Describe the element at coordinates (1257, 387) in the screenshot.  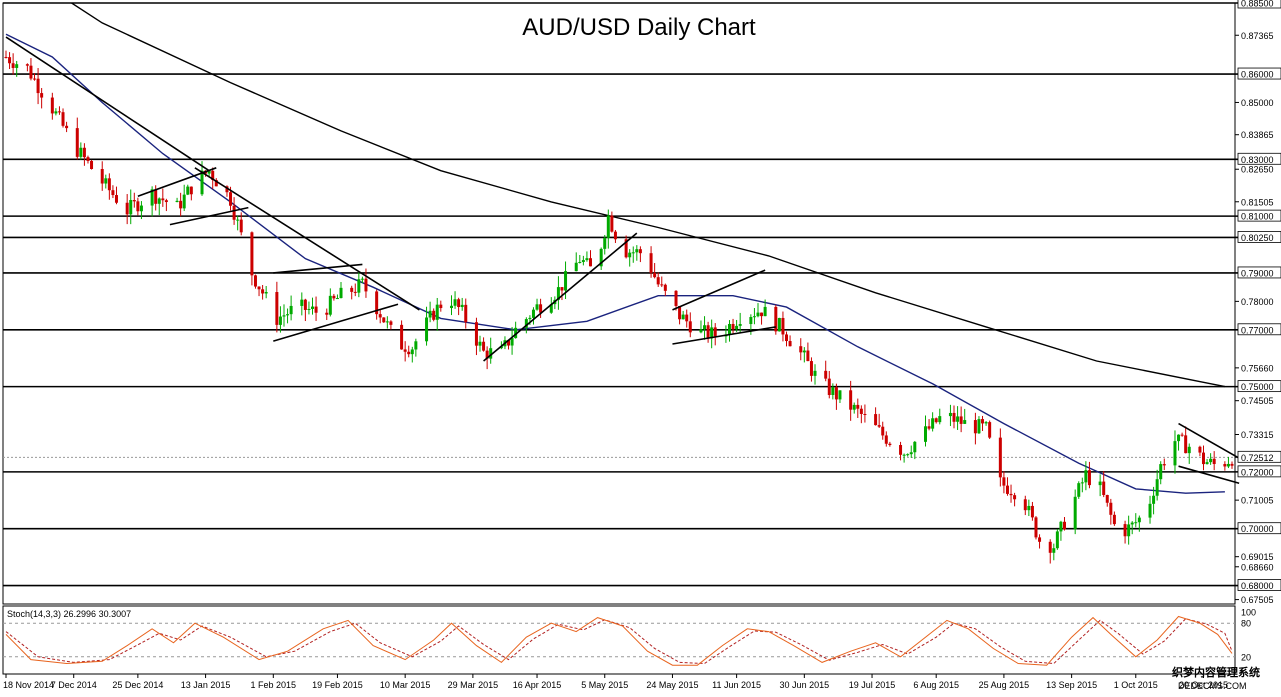
I see `price-tick-label-14: 0.75000` at that location.